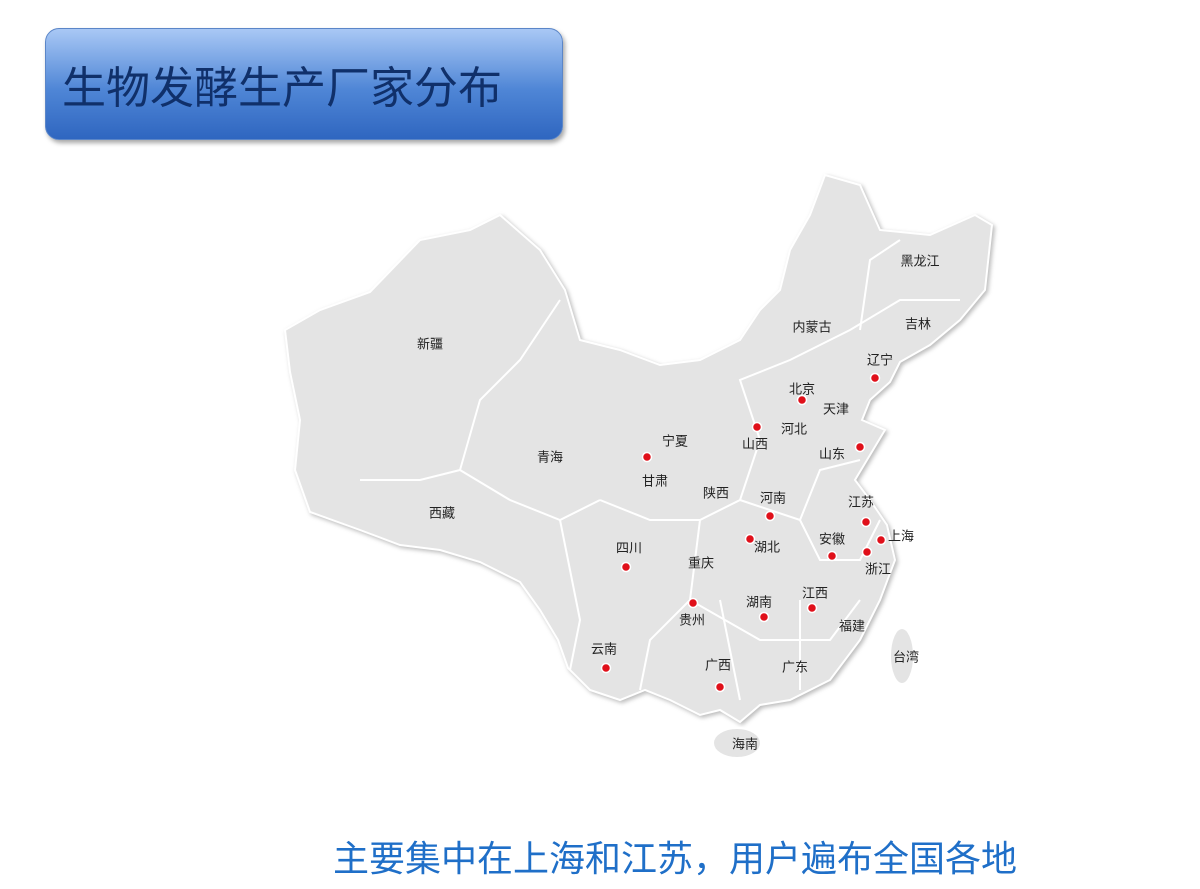 Image resolution: width=1200 pixels, height=889 pixels. Describe the element at coordinates (755, 445) in the screenshot. I see `region-label: 山西` at that location.